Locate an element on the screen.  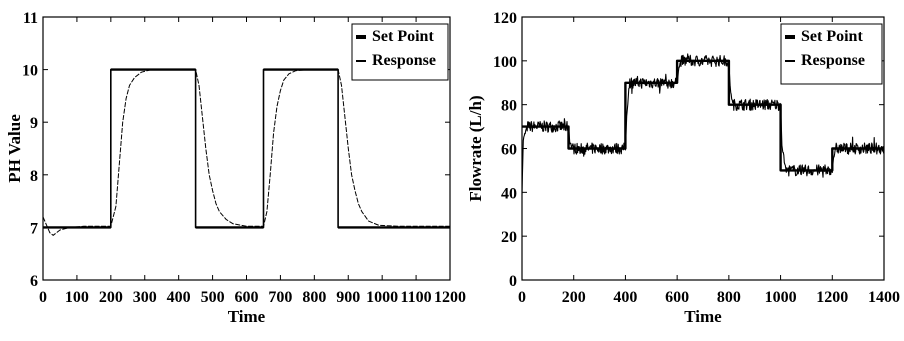
x-tick-label: 900 is located at coordinates (348, 297).